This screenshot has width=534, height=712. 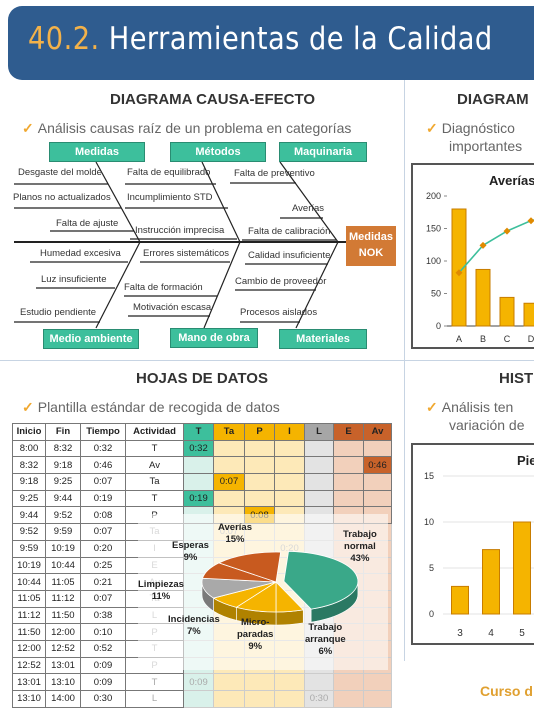 I want to click on pareto-y-tick-label: 0, so click(x=438, y=326).